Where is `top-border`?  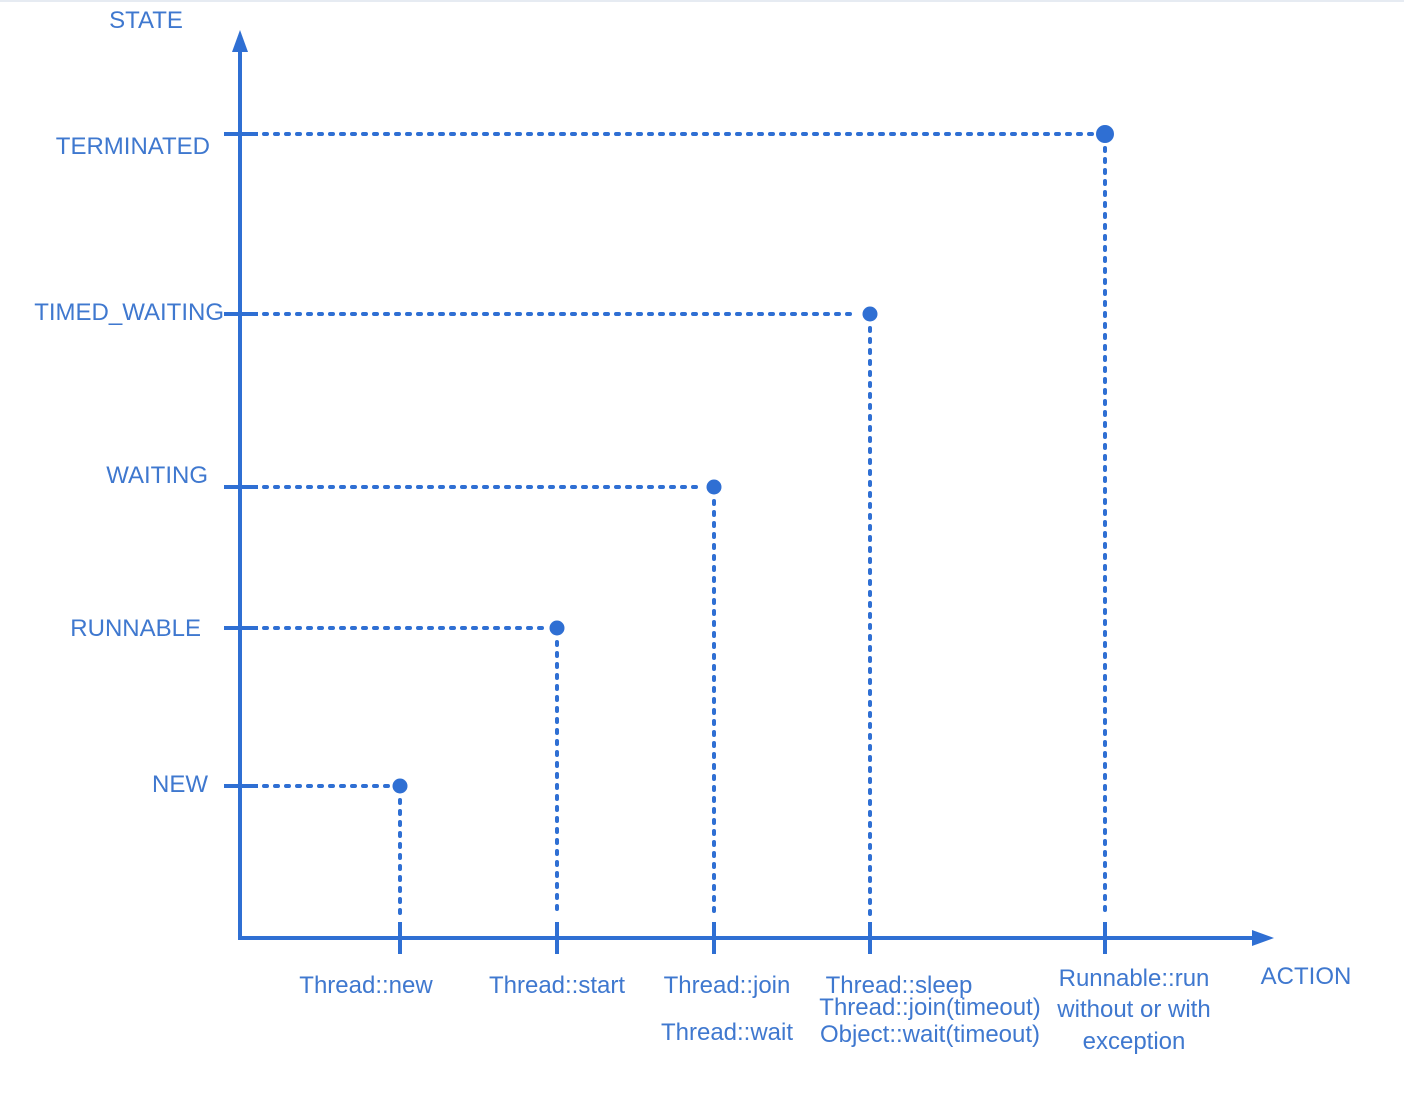 top-border is located at coordinates (702, 1).